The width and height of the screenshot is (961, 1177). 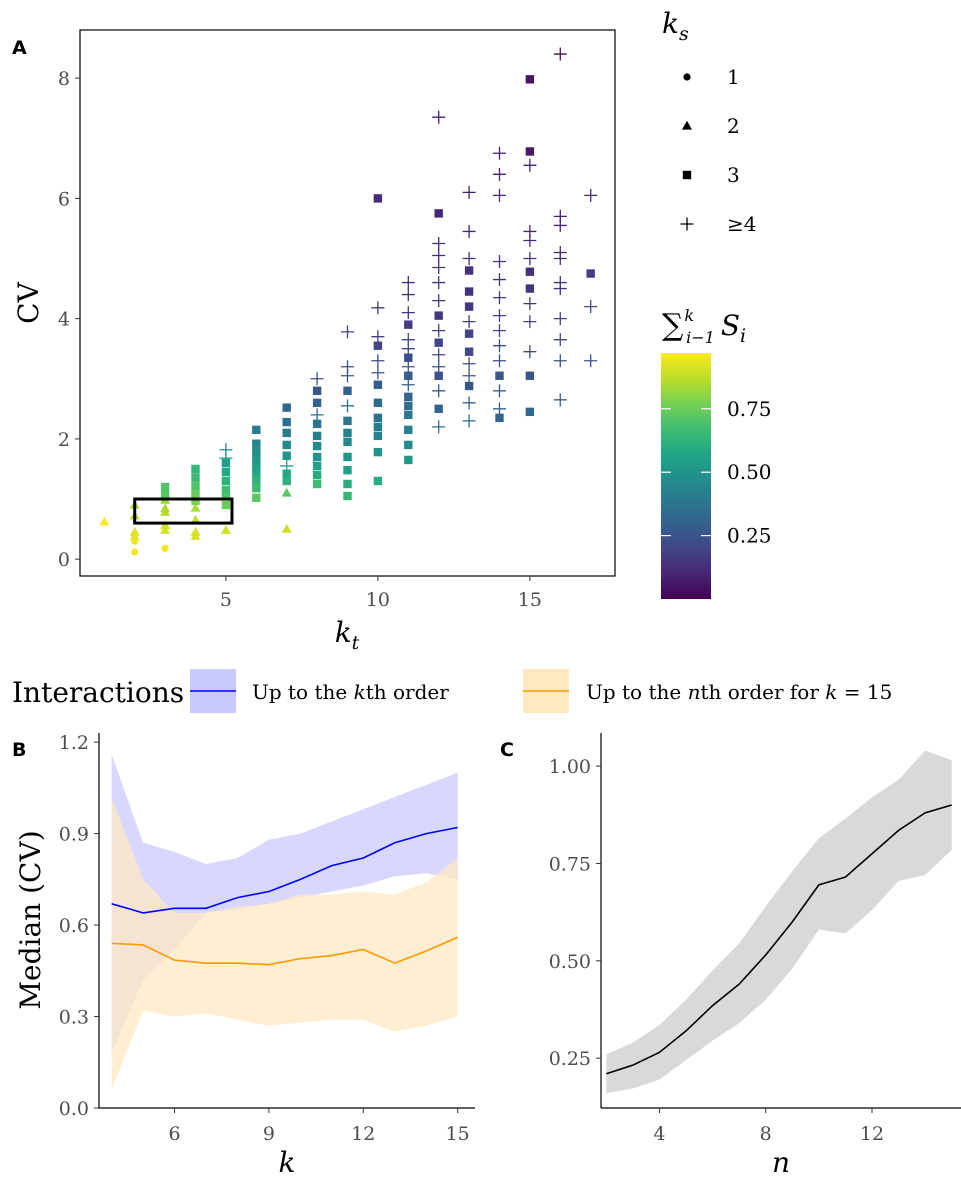 What do you see at coordinates (704, 326) in the screenshot?
I see `colorbar-title: ∑k i−1 Si` at bounding box center [704, 326].